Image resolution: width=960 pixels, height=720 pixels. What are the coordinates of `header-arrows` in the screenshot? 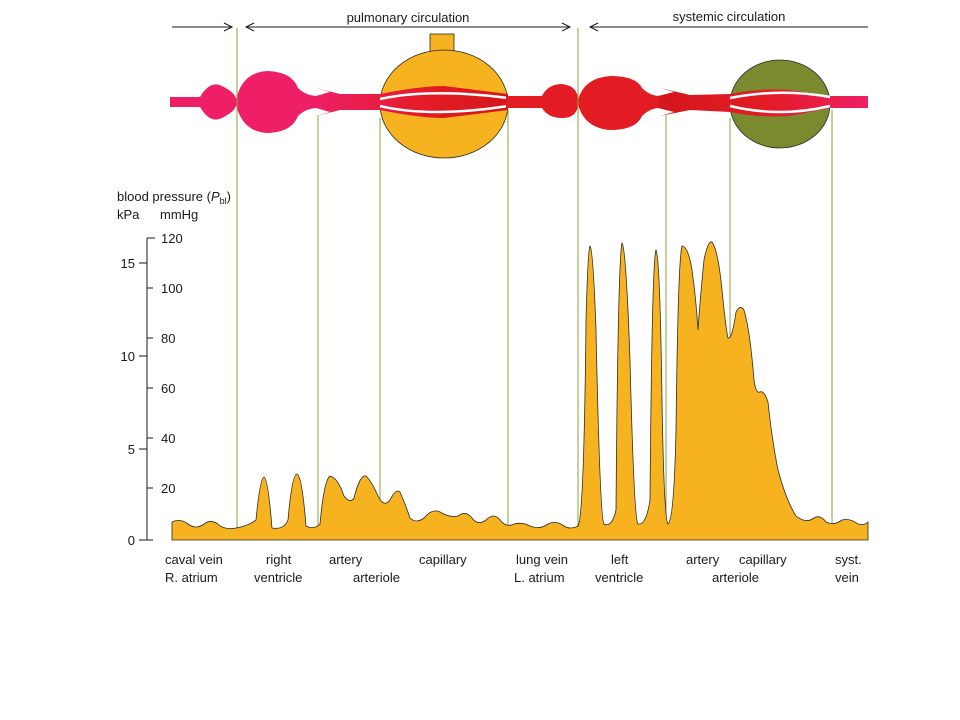 It's located at (520, 27).